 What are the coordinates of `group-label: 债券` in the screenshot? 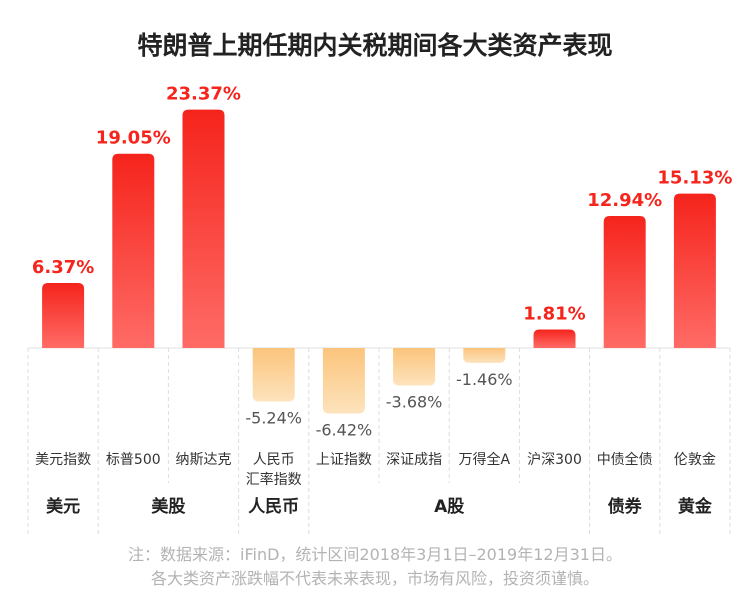 It's located at (625, 506).